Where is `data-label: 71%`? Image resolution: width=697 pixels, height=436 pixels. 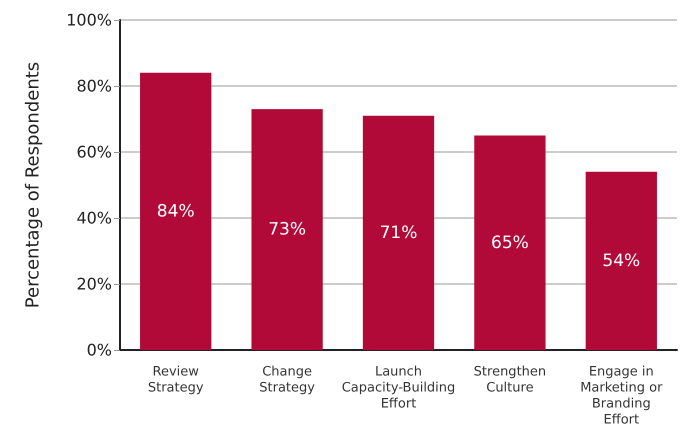
data-label: 71% is located at coordinates (399, 232).